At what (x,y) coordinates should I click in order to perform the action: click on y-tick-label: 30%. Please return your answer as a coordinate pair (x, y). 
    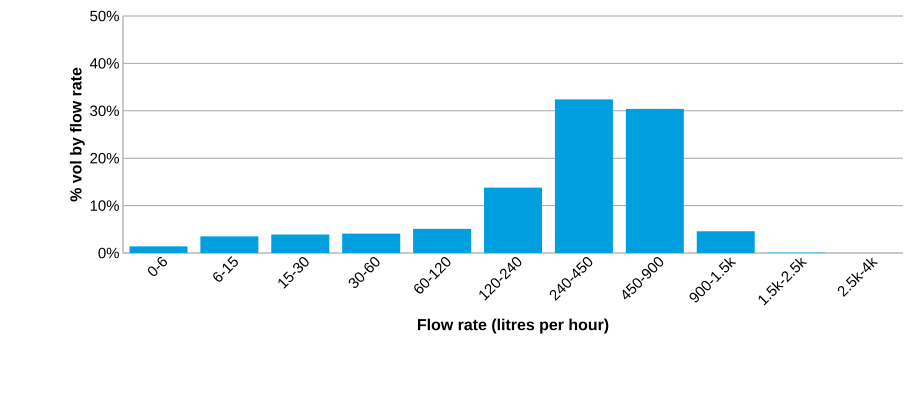
    Looking at the image, I should click on (104, 111).